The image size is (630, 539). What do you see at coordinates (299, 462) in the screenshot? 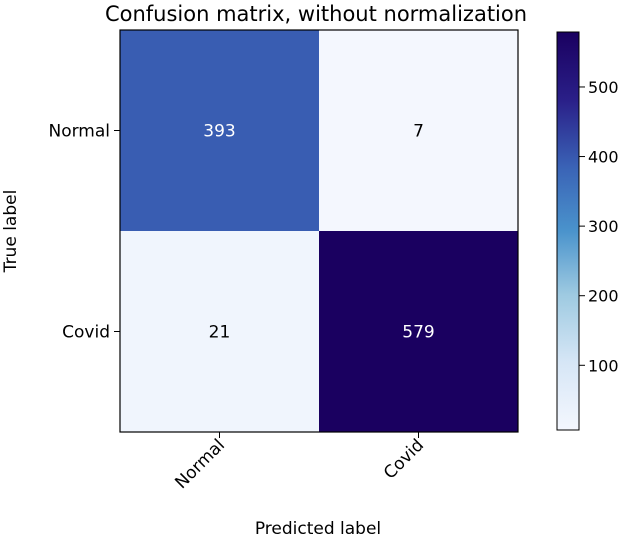
I see `x-axis: Normal Covid` at bounding box center [299, 462].